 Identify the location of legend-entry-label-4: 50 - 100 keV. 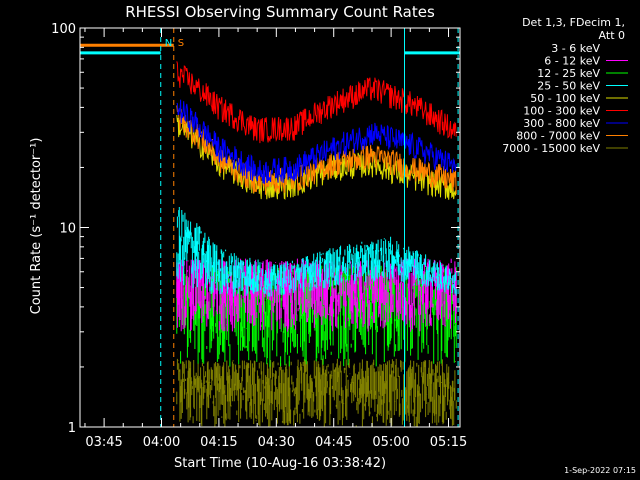
(565, 98).